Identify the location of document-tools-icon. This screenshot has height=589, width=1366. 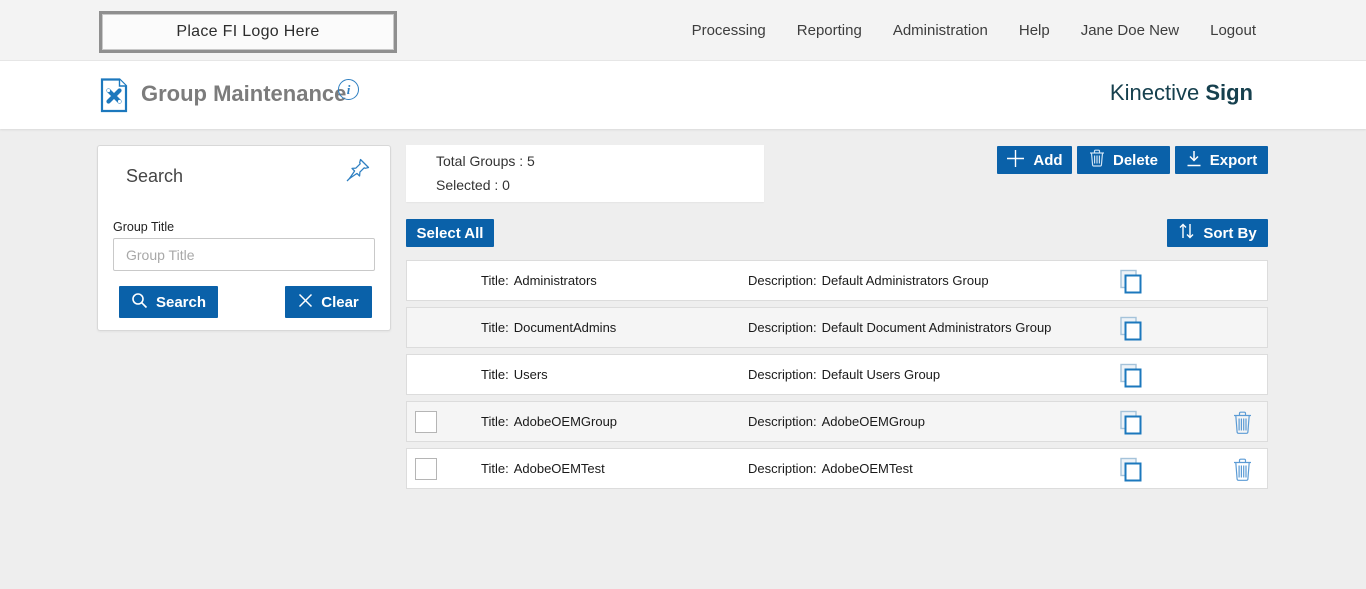
(114, 98).